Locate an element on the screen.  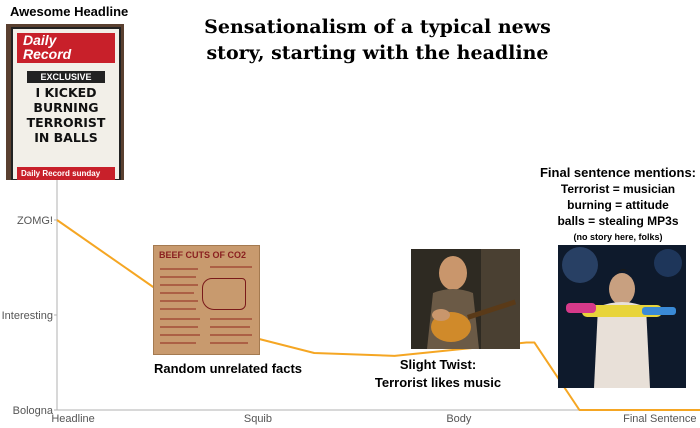
guitar-player-photo is located at coordinates (465, 299).